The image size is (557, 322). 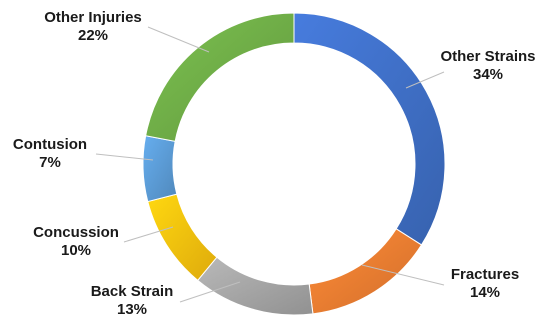 What do you see at coordinates (124, 157) in the screenshot?
I see `leader-line-contusion` at bounding box center [124, 157].